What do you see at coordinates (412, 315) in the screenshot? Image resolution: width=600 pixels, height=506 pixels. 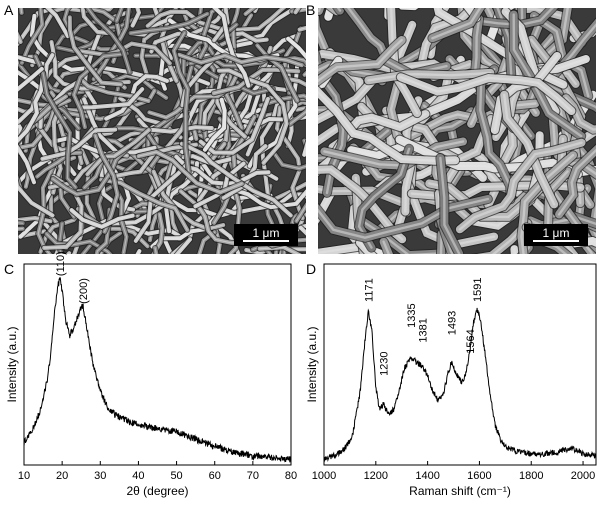 I see `peak-annotation: 1335` at bounding box center [412, 315].